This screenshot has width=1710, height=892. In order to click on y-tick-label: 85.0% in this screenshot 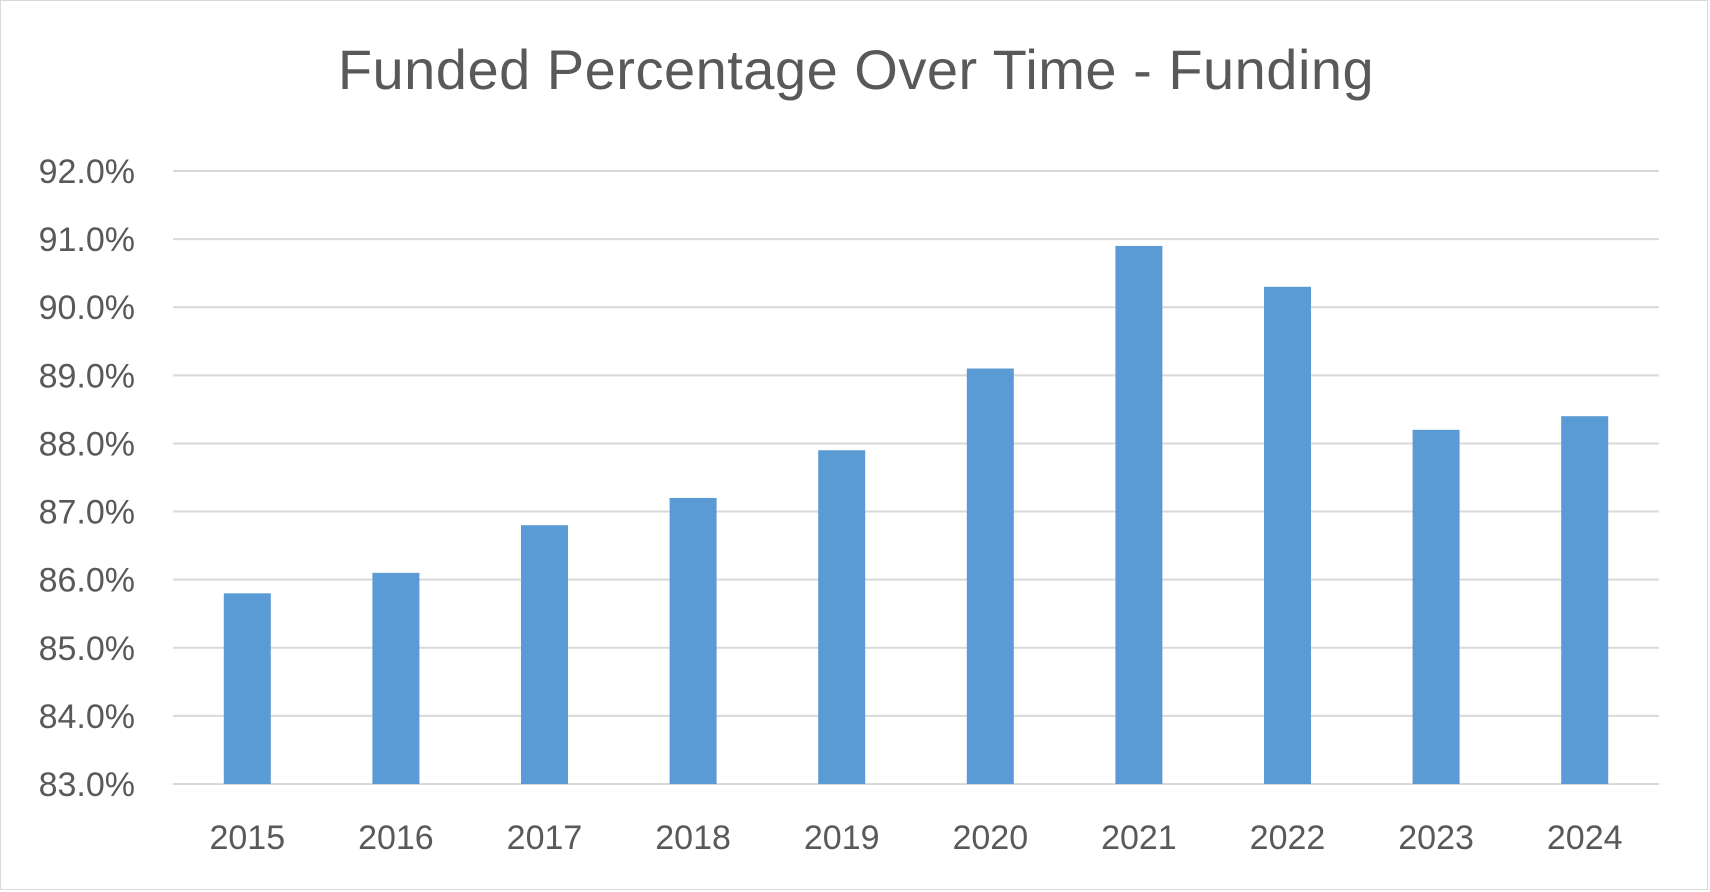, I will do `click(87, 649)`.